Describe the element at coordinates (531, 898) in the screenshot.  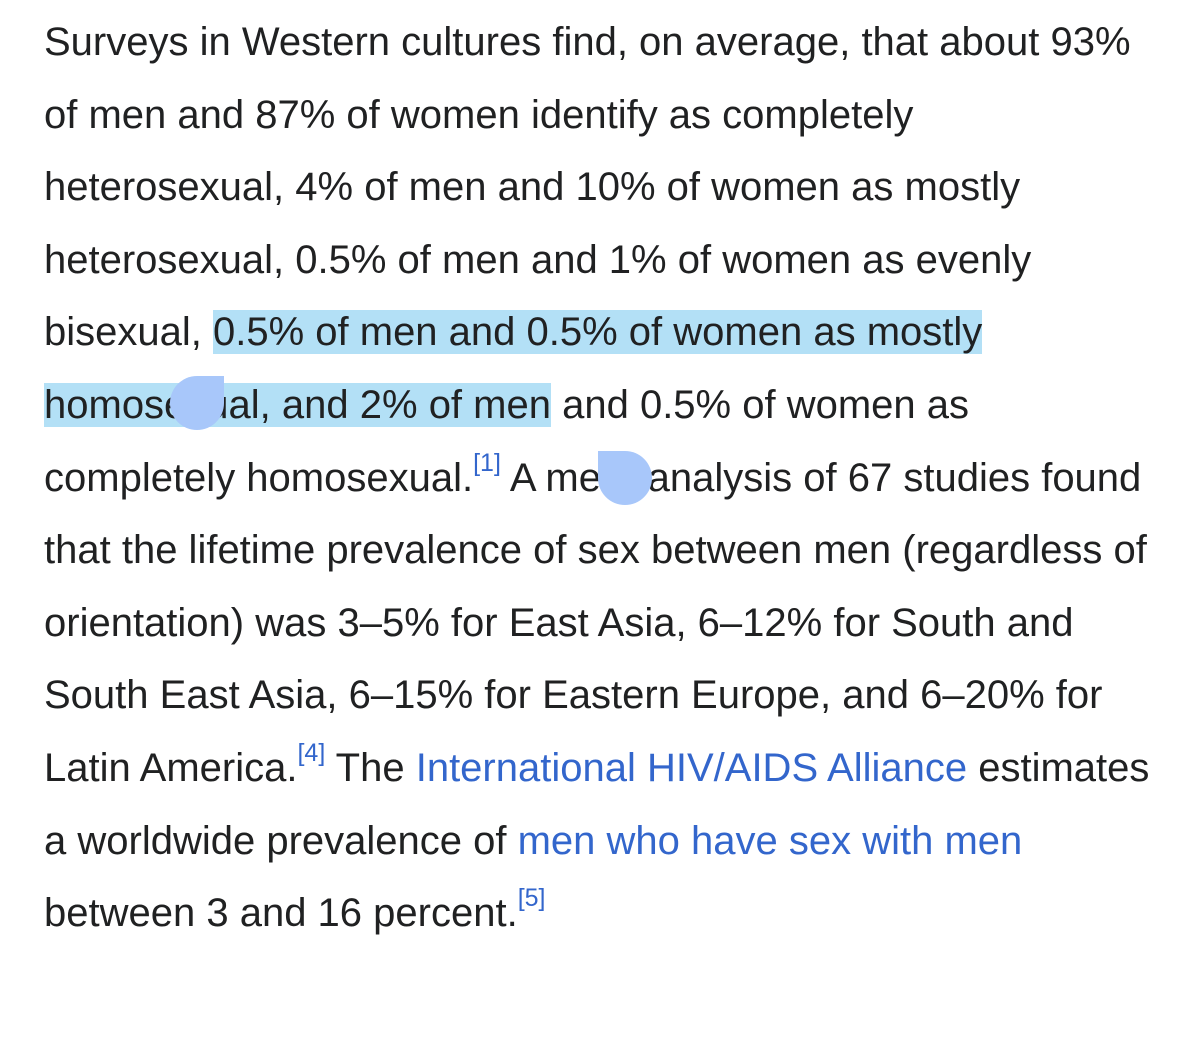
I see `citation-5-link: [5]` at that location.